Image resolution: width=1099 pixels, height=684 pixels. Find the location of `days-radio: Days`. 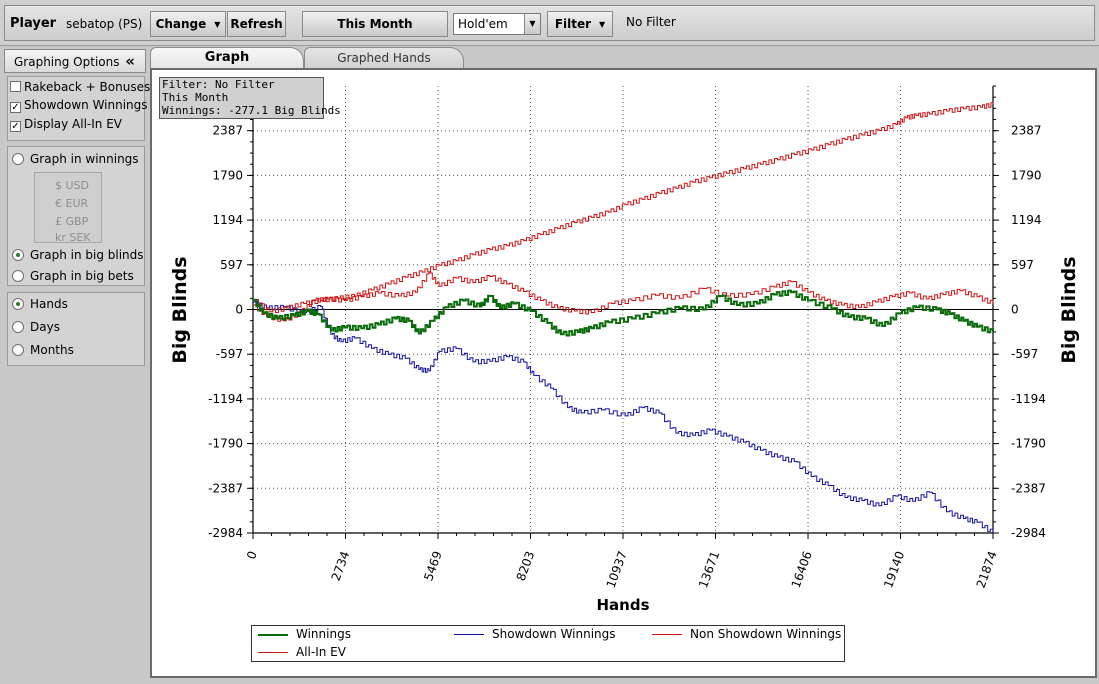

days-radio: Days is located at coordinates (36, 327).